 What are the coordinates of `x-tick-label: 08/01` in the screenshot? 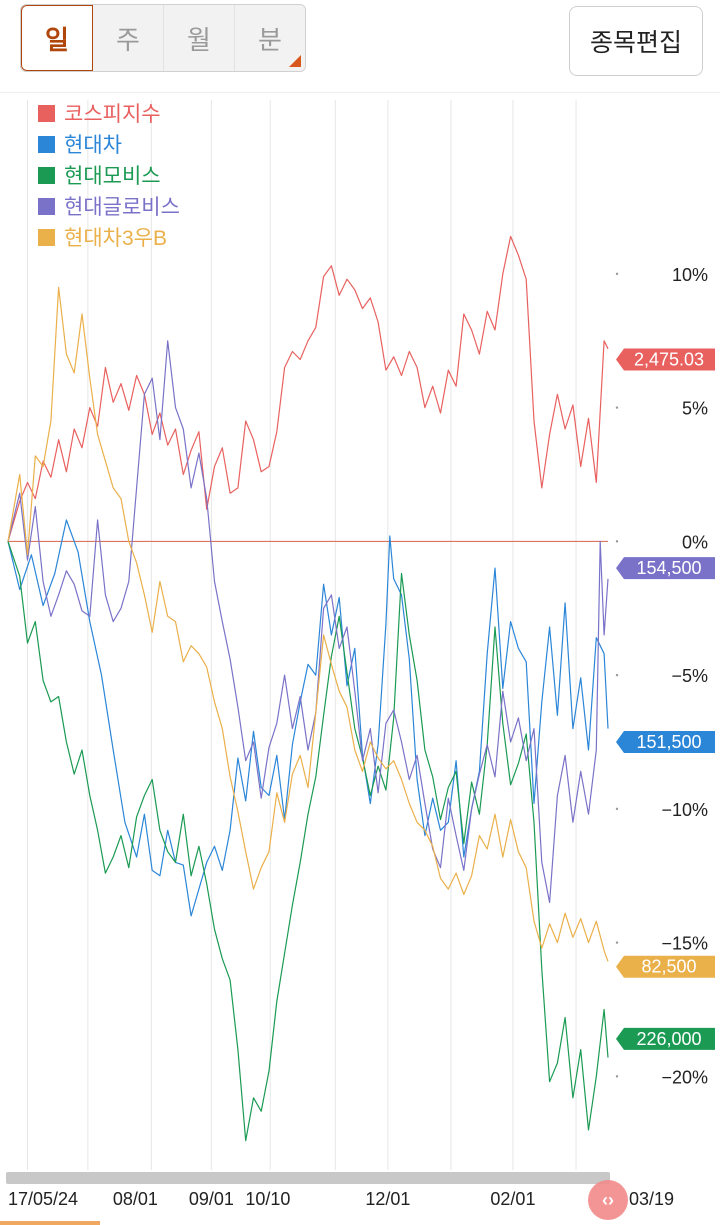 It's located at (135, 1199).